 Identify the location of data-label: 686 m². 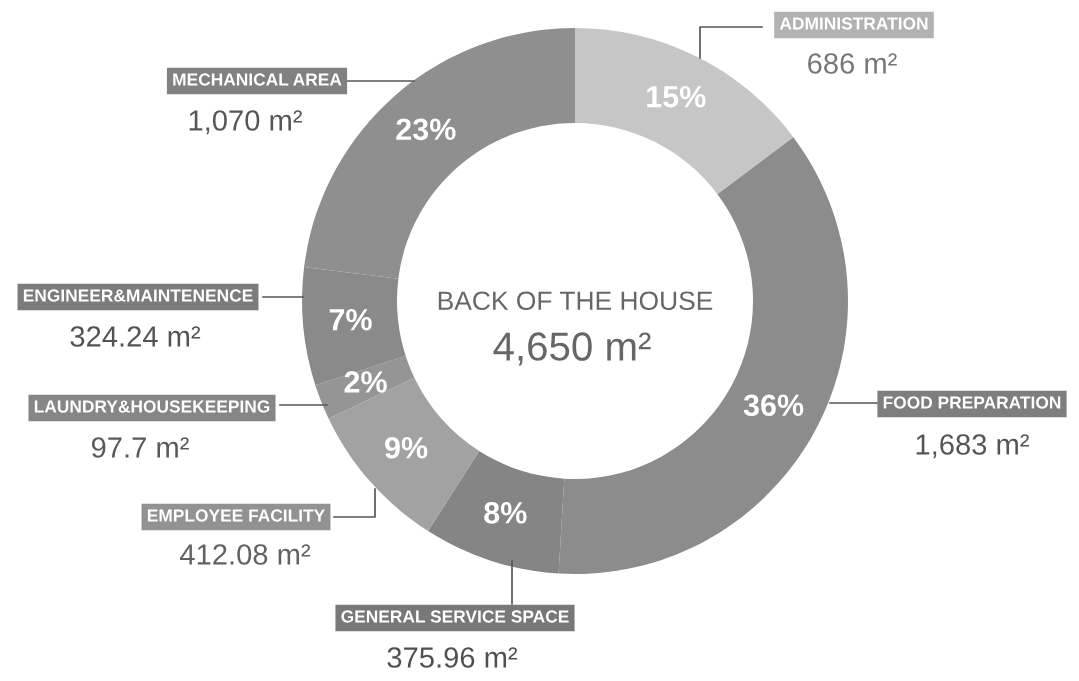
(852, 63).